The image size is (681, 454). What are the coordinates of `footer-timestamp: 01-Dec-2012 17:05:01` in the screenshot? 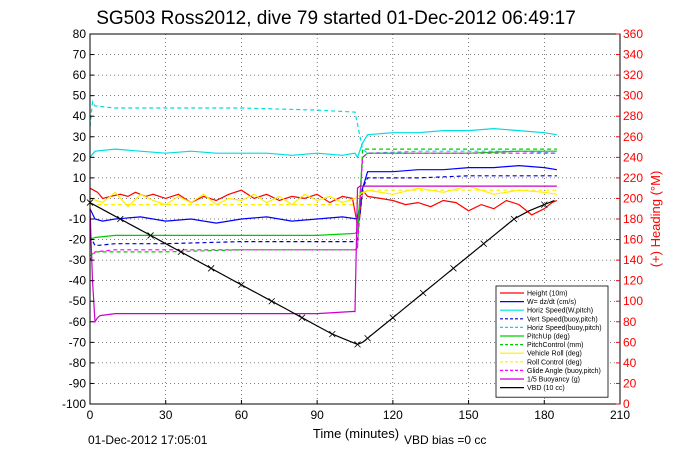 It's located at (148, 440).